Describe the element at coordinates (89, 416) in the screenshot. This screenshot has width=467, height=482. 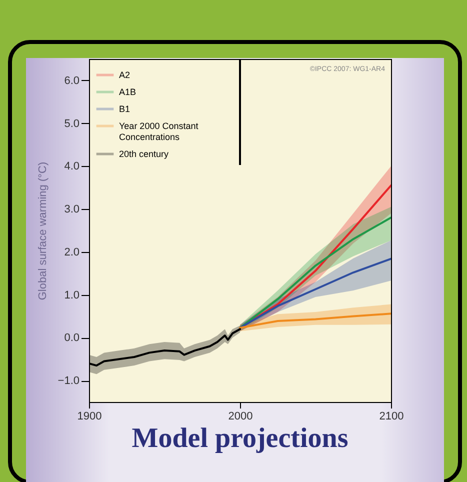
I see `x-tick-label: 1900` at that location.